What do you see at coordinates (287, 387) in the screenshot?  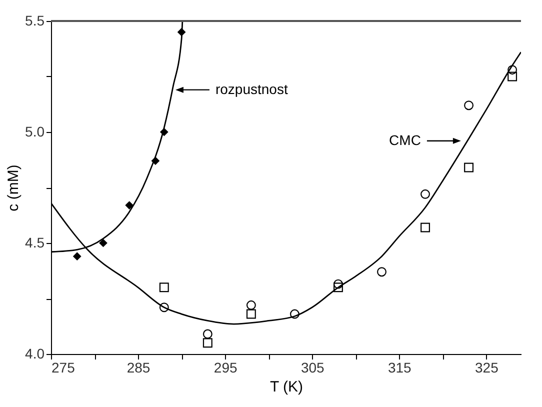 I see `x-axis-title: T (K)` at bounding box center [287, 387].